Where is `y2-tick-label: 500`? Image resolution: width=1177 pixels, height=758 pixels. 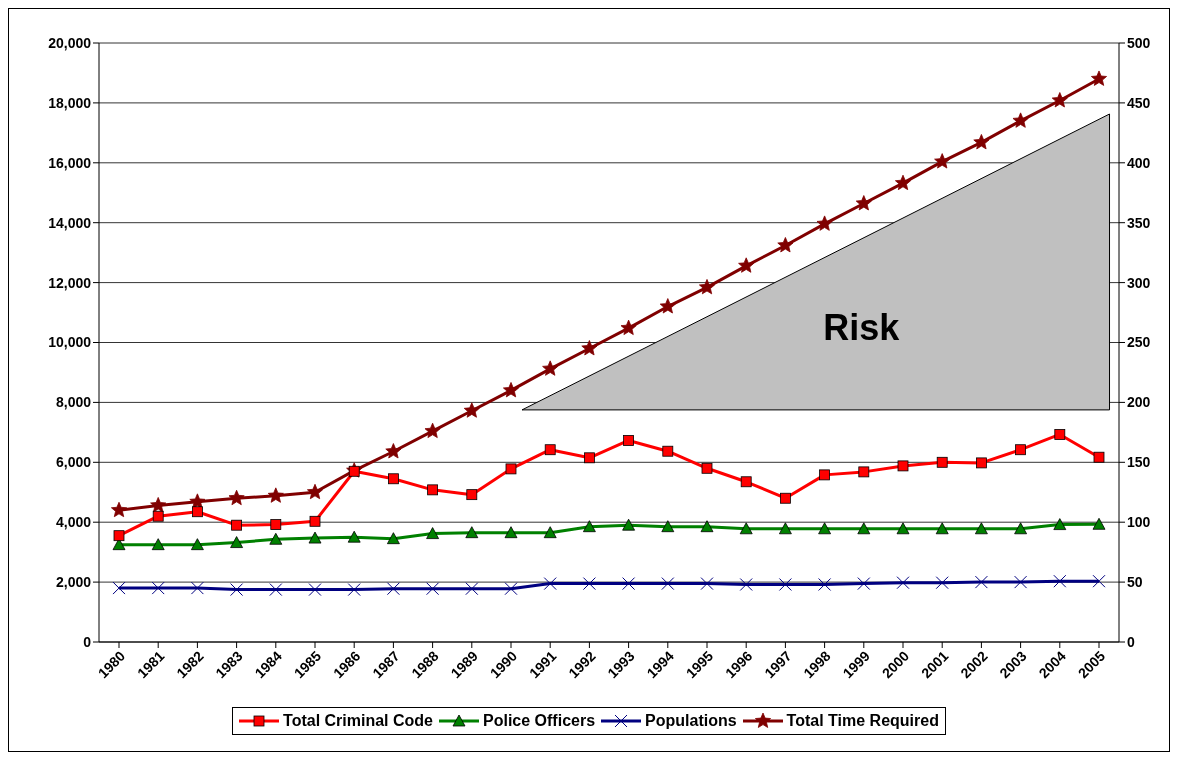
y2-tick-label: 500 is located at coordinates (1139, 42).